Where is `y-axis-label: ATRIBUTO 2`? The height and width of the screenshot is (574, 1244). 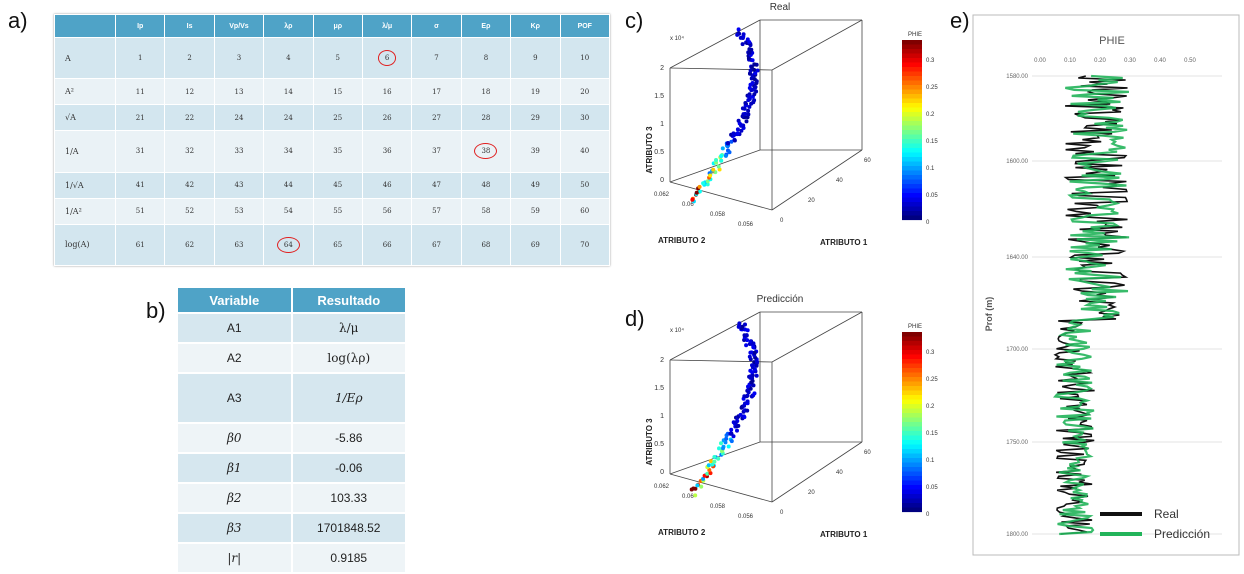
y-axis-label: ATRIBUTO 2 is located at coordinates (682, 240).